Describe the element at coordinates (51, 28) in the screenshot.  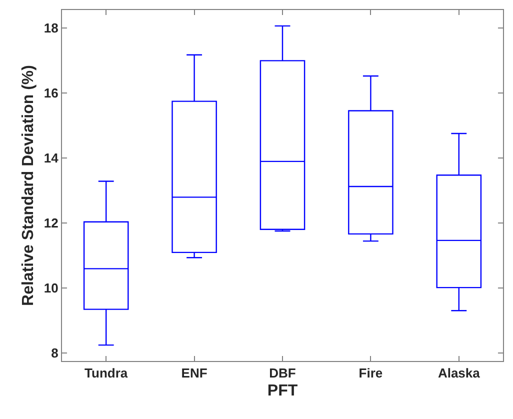
I see `y-tick-label: 18` at that location.